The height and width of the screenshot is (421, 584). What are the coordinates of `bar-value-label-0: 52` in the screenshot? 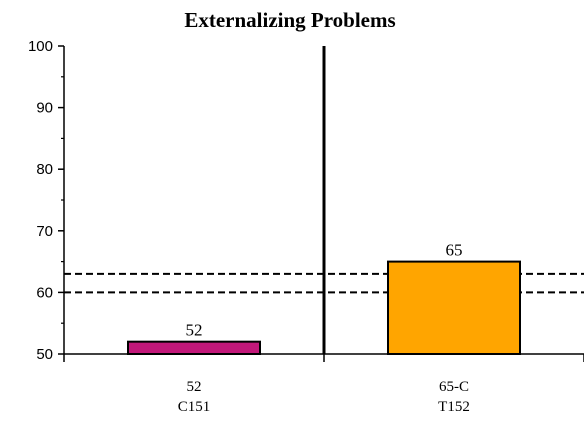 It's located at (194, 330).